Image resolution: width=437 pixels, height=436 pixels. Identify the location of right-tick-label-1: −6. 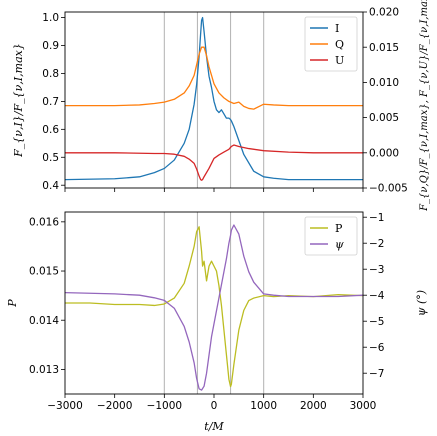
(377, 348).